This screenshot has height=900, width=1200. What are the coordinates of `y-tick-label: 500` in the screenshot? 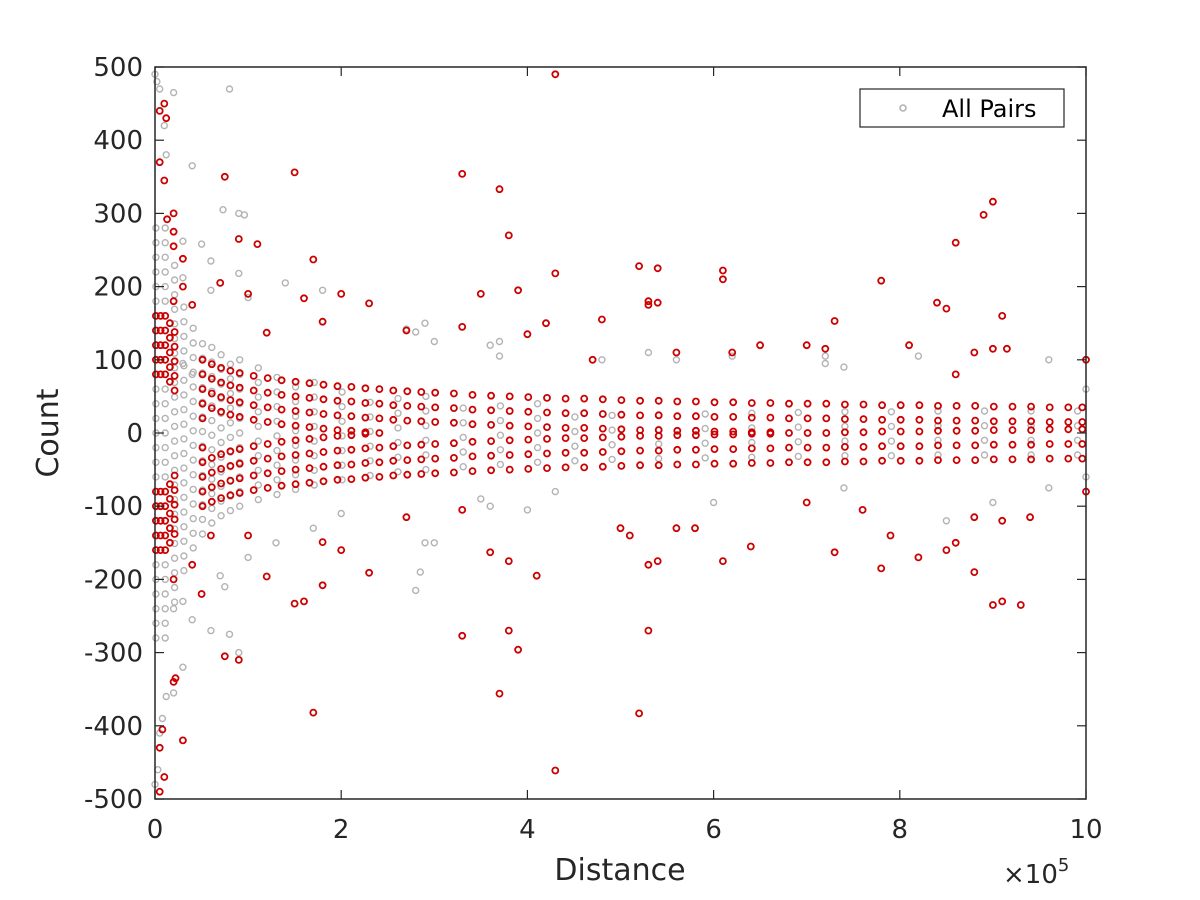 It's located at (118, 68).